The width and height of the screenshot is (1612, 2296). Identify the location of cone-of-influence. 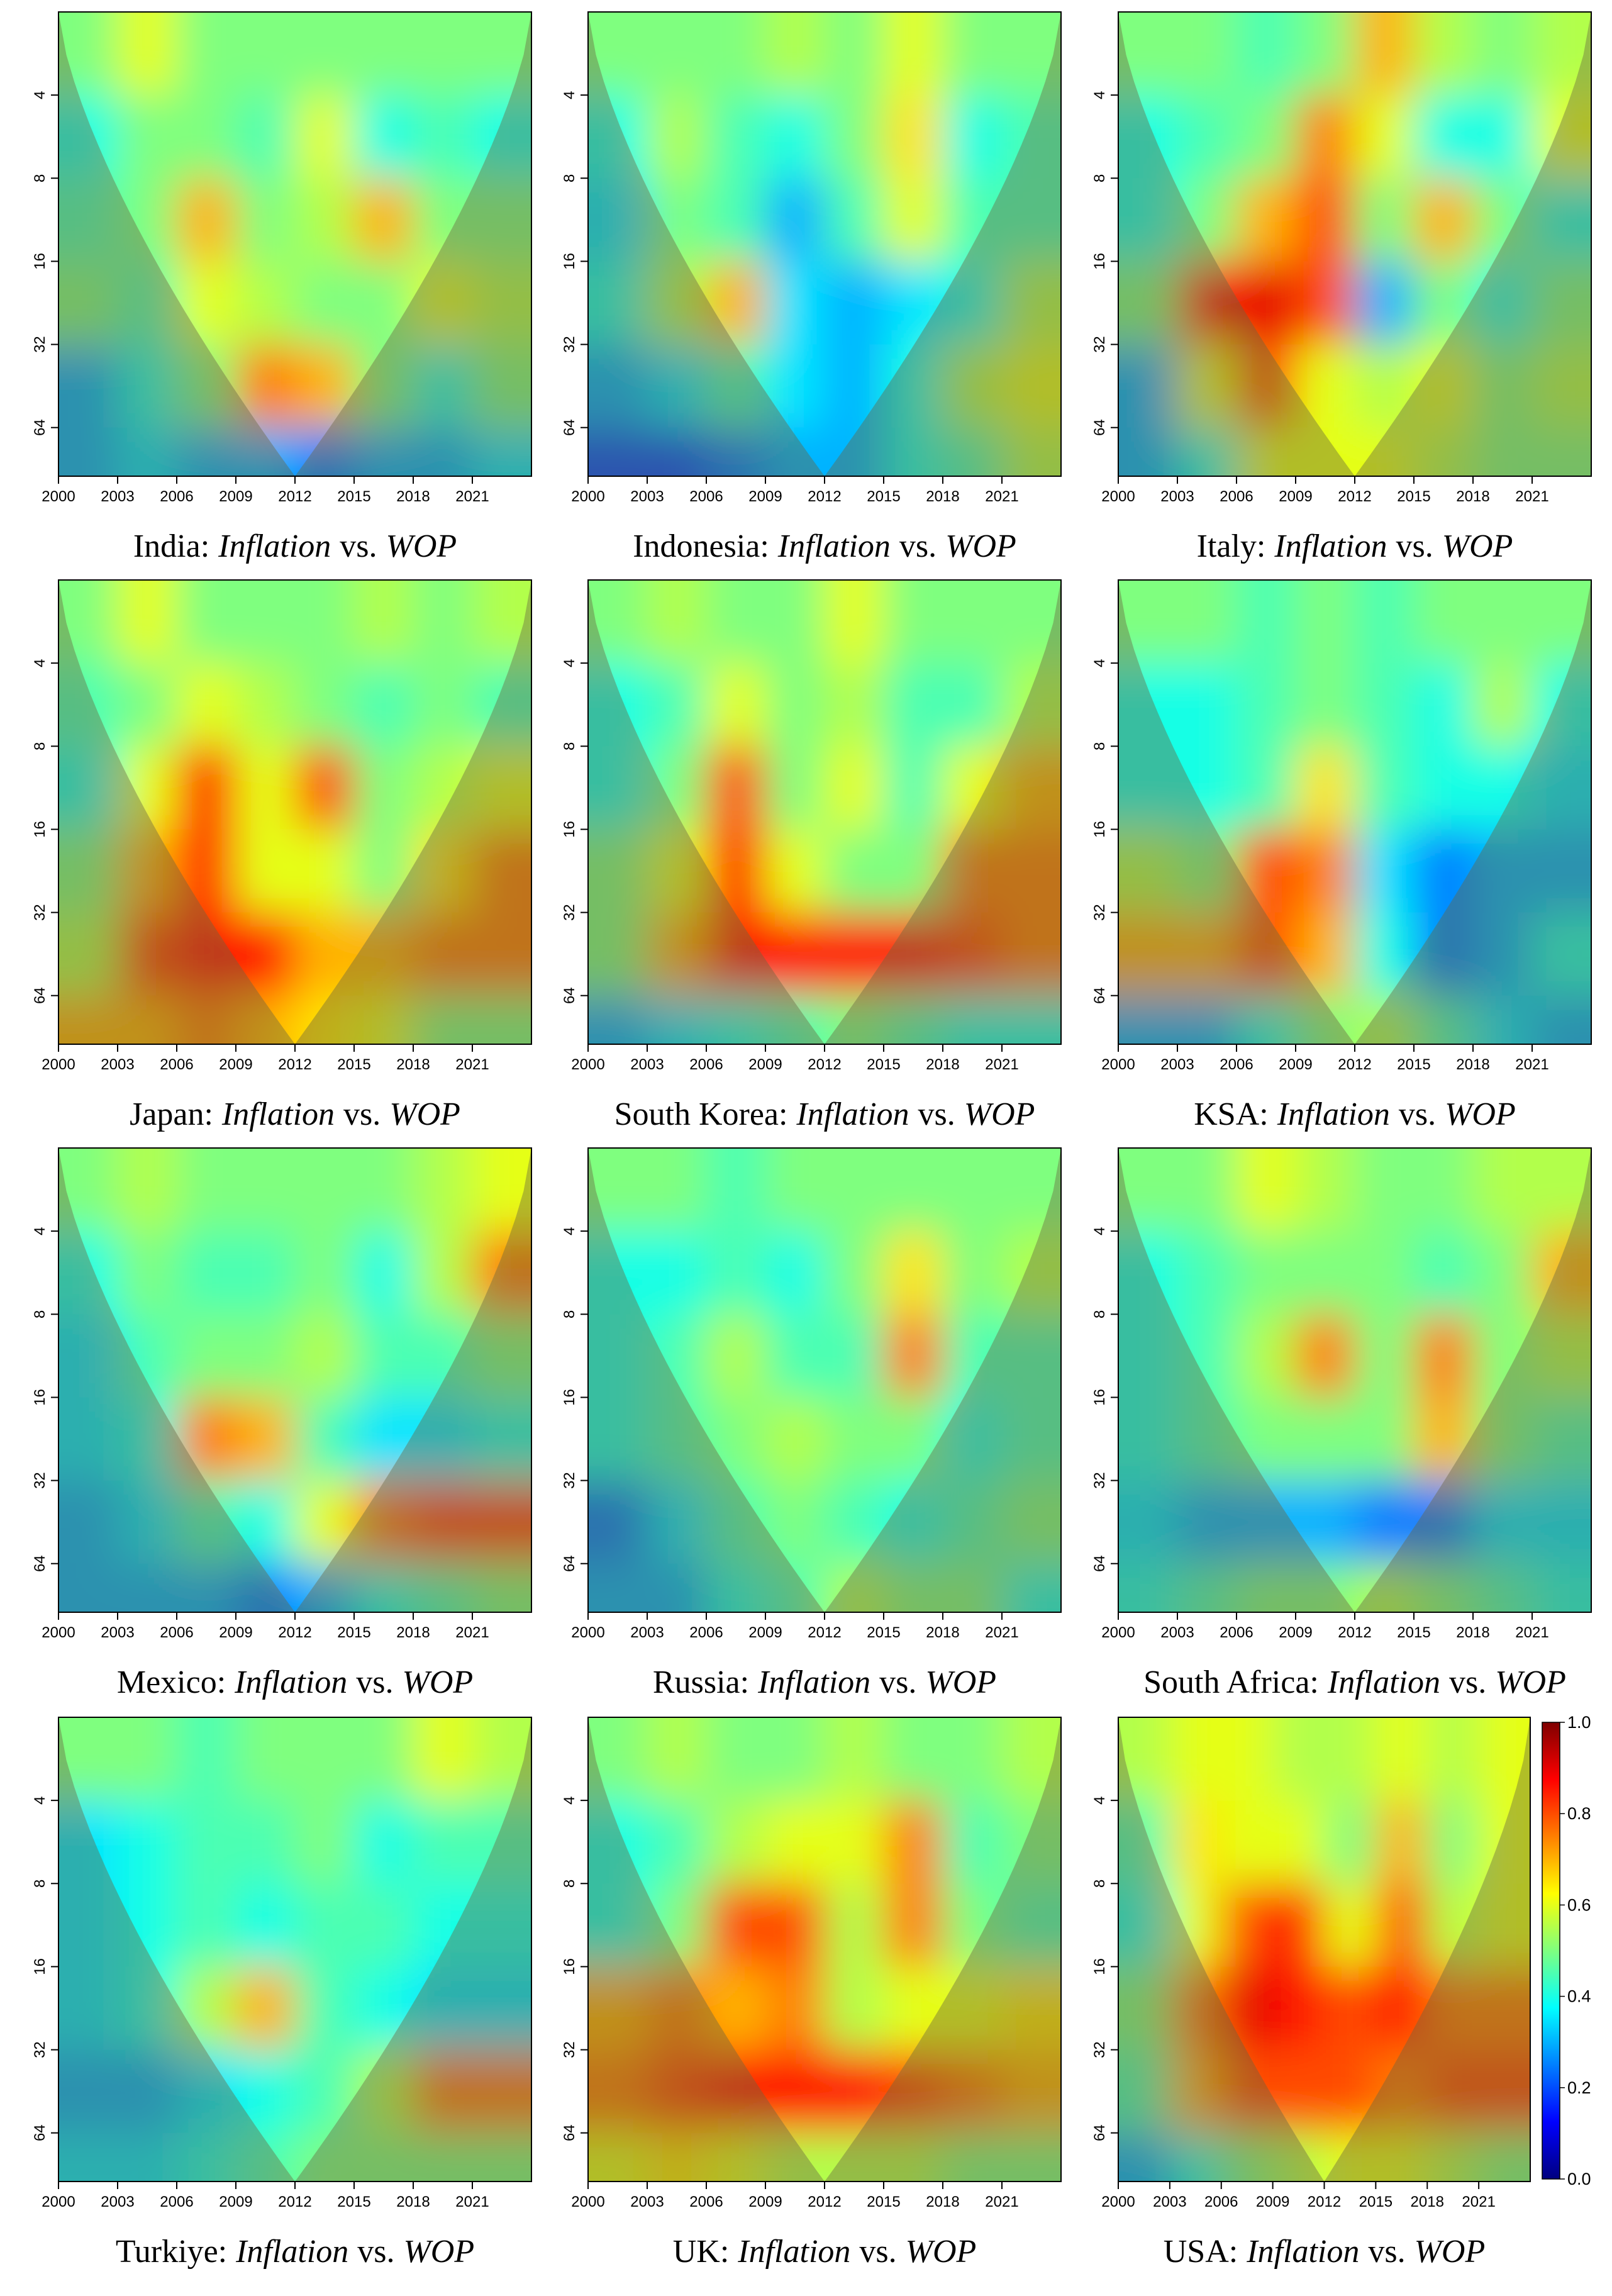
(294, 244).